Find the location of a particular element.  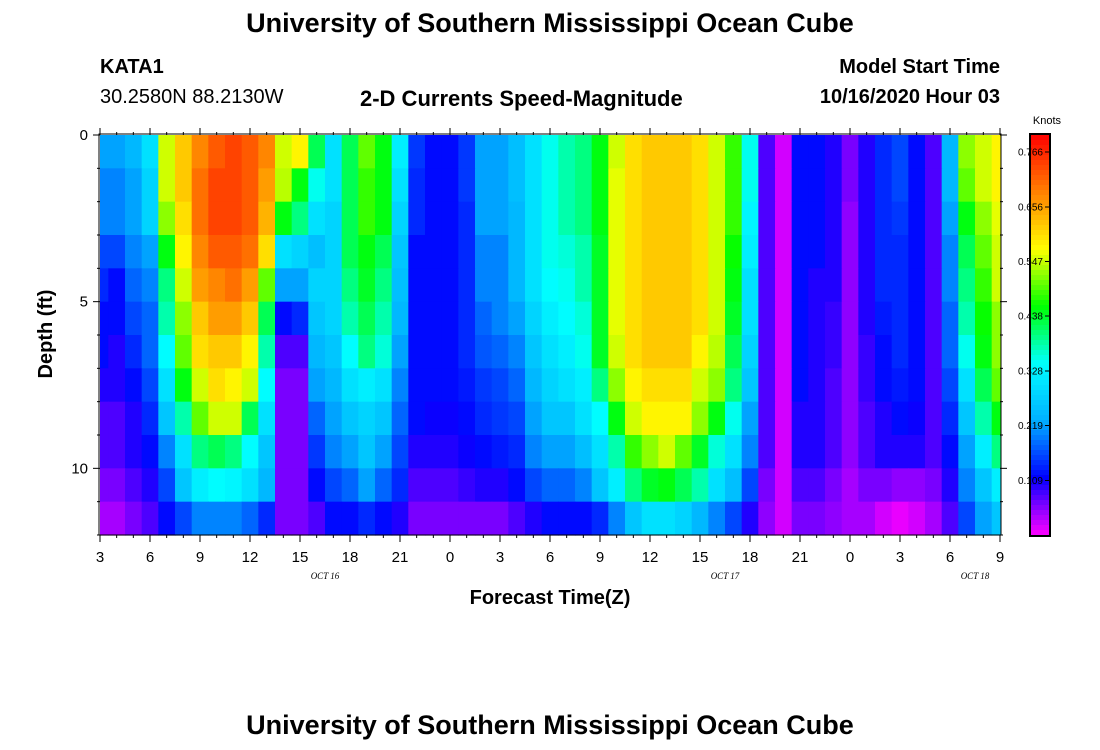

day-label: OCT 18 is located at coordinates (975, 576).